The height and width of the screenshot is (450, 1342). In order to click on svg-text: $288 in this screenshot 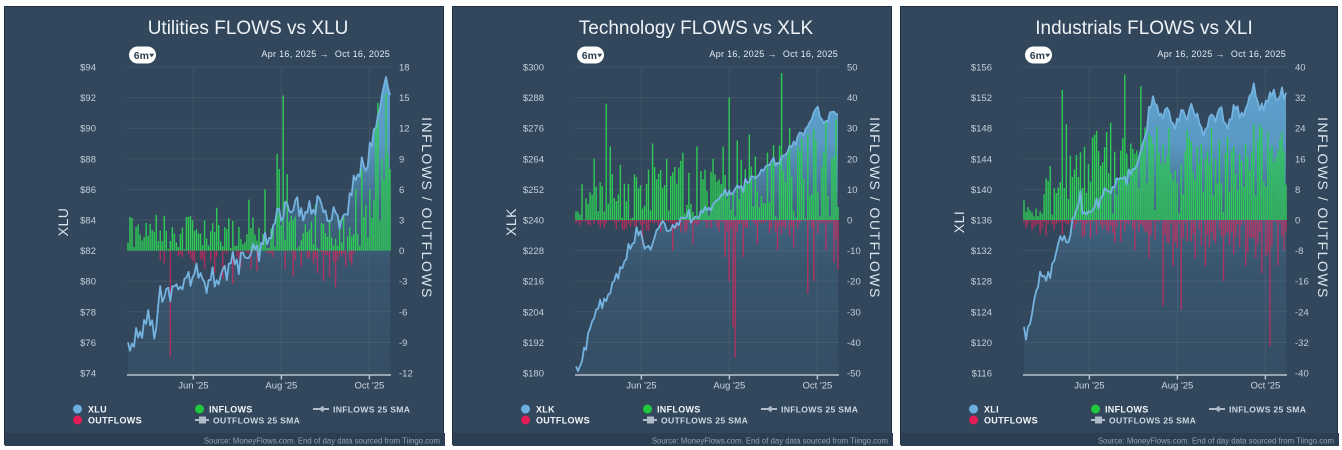, I will do `click(533, 98)`.